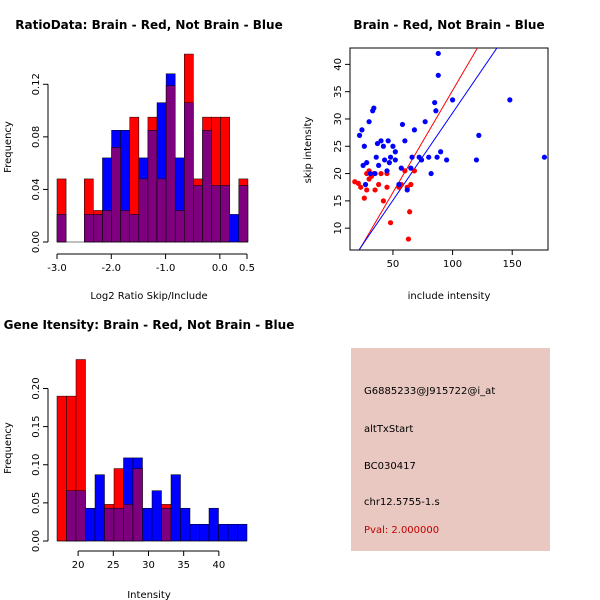 The height and width of the screenshot is (600, 600). Describe the element at coordinates (428, 149) in the screenshot. I see `fit-lines` at that location.